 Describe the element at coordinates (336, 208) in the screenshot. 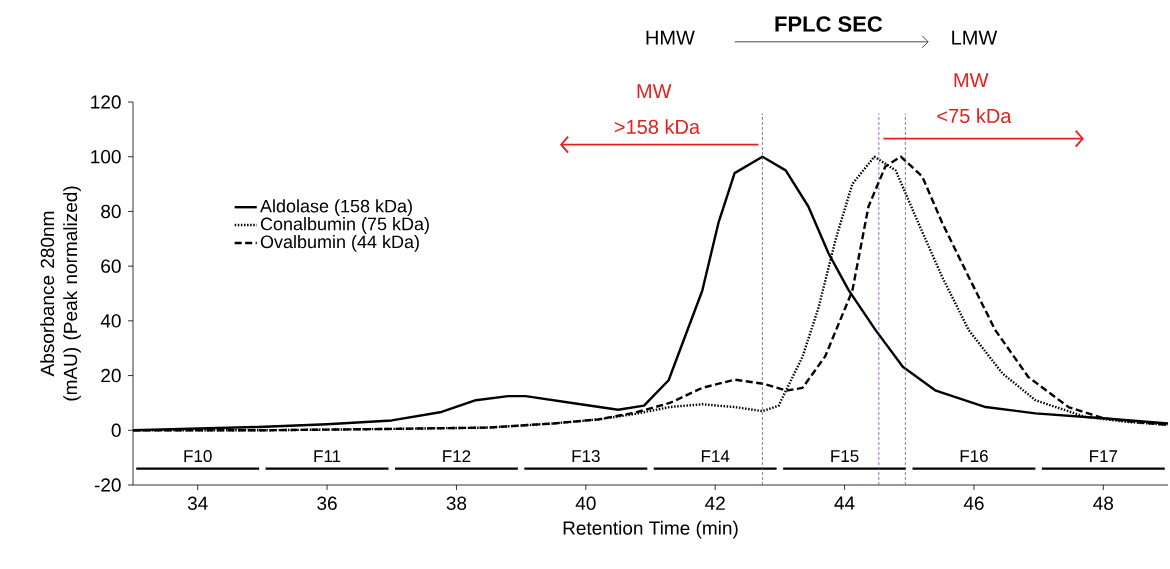

I see `legend-label: Aldolase (158 kDa)` at that location.